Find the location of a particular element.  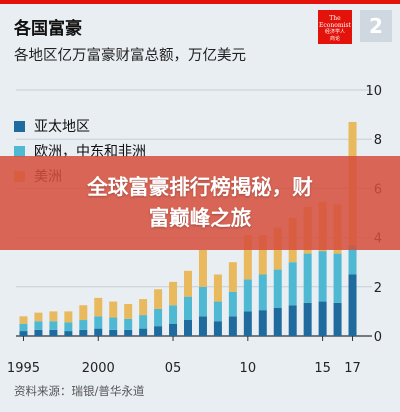

legend-swatch-asia is located at coordinates (19, 126).